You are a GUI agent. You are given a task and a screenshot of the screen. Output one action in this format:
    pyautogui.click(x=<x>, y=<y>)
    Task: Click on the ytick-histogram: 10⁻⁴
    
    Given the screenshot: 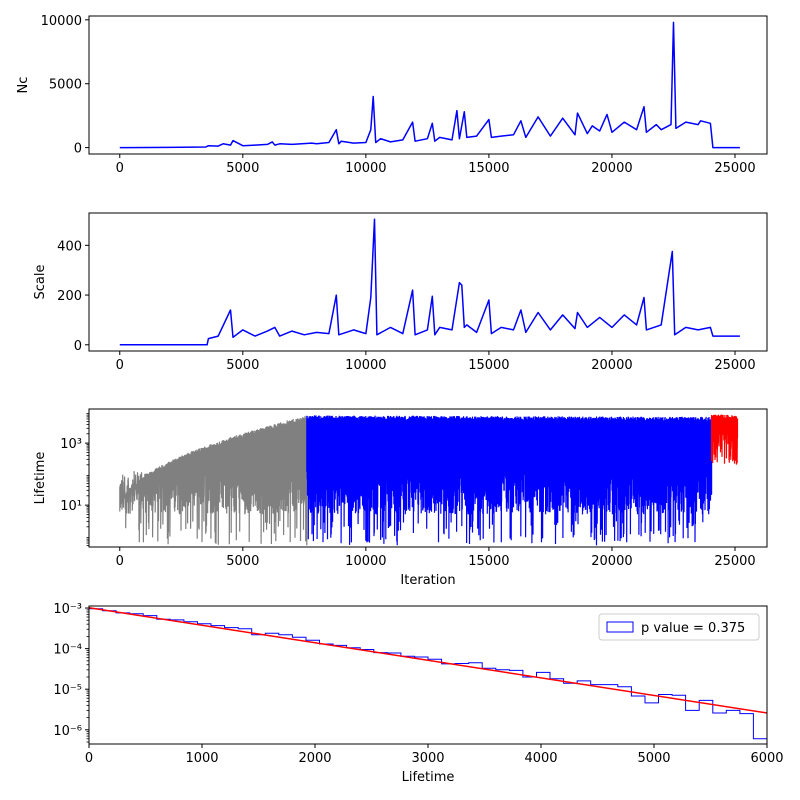 What is the action you would take?
    pyautogui.click(x=71, y=650)
    